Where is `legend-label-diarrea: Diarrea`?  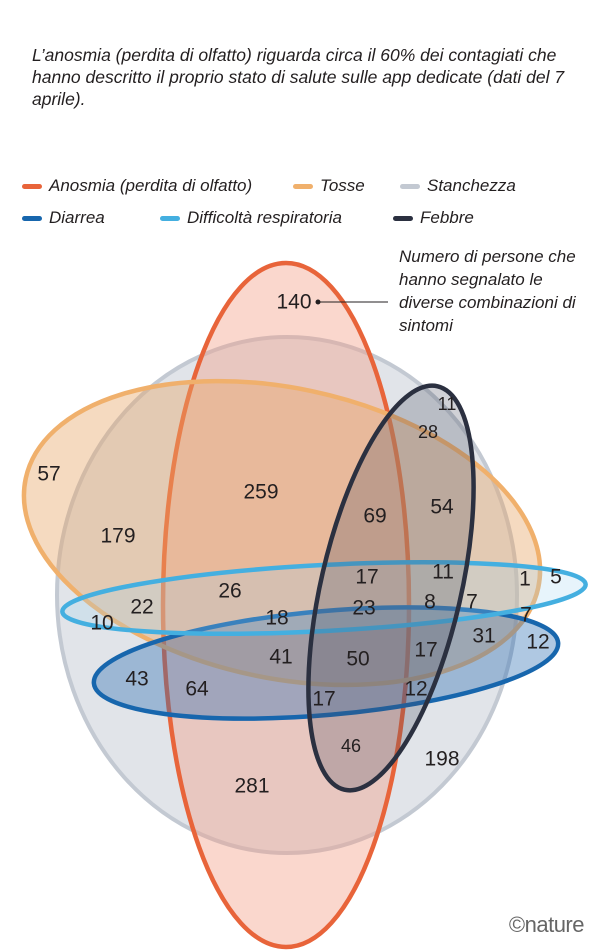
legend-label-diarrea: Diarrea is located at coordinates (77, 217).